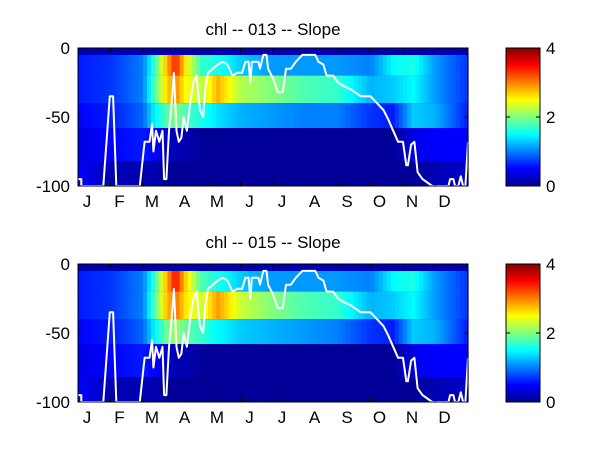 The height and width of the screenshot is (450, 600). I want to click on colorbar-tick-label: 2, so click(550, 333).